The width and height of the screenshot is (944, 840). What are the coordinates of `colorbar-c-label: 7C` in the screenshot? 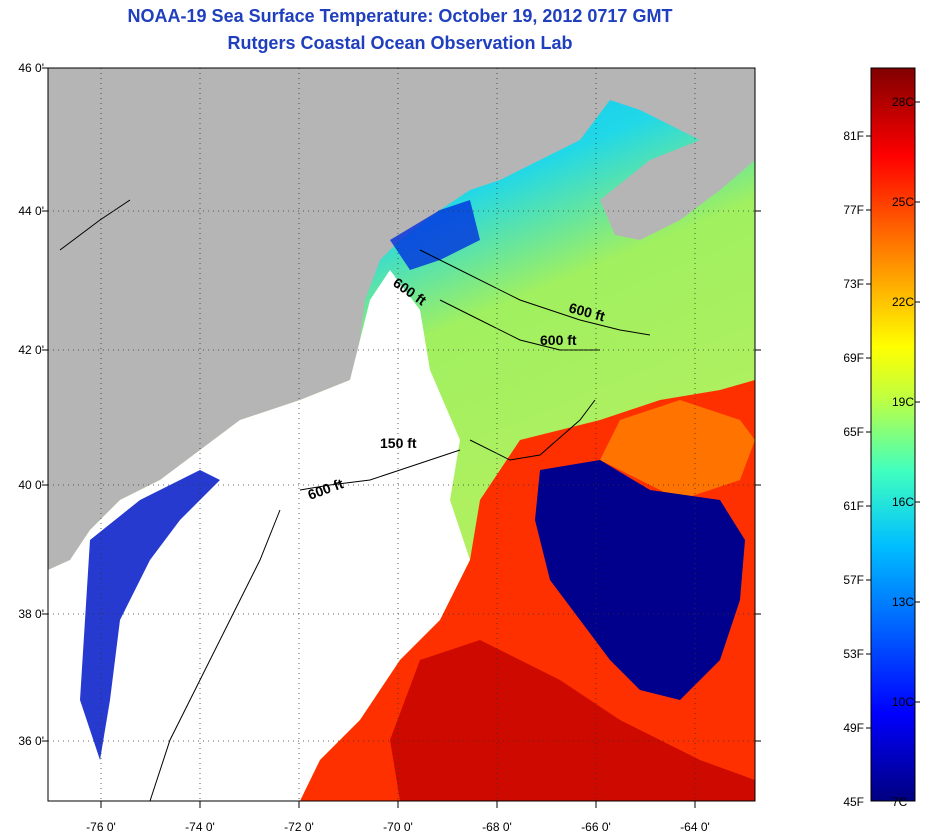 It's located at (900, 802).